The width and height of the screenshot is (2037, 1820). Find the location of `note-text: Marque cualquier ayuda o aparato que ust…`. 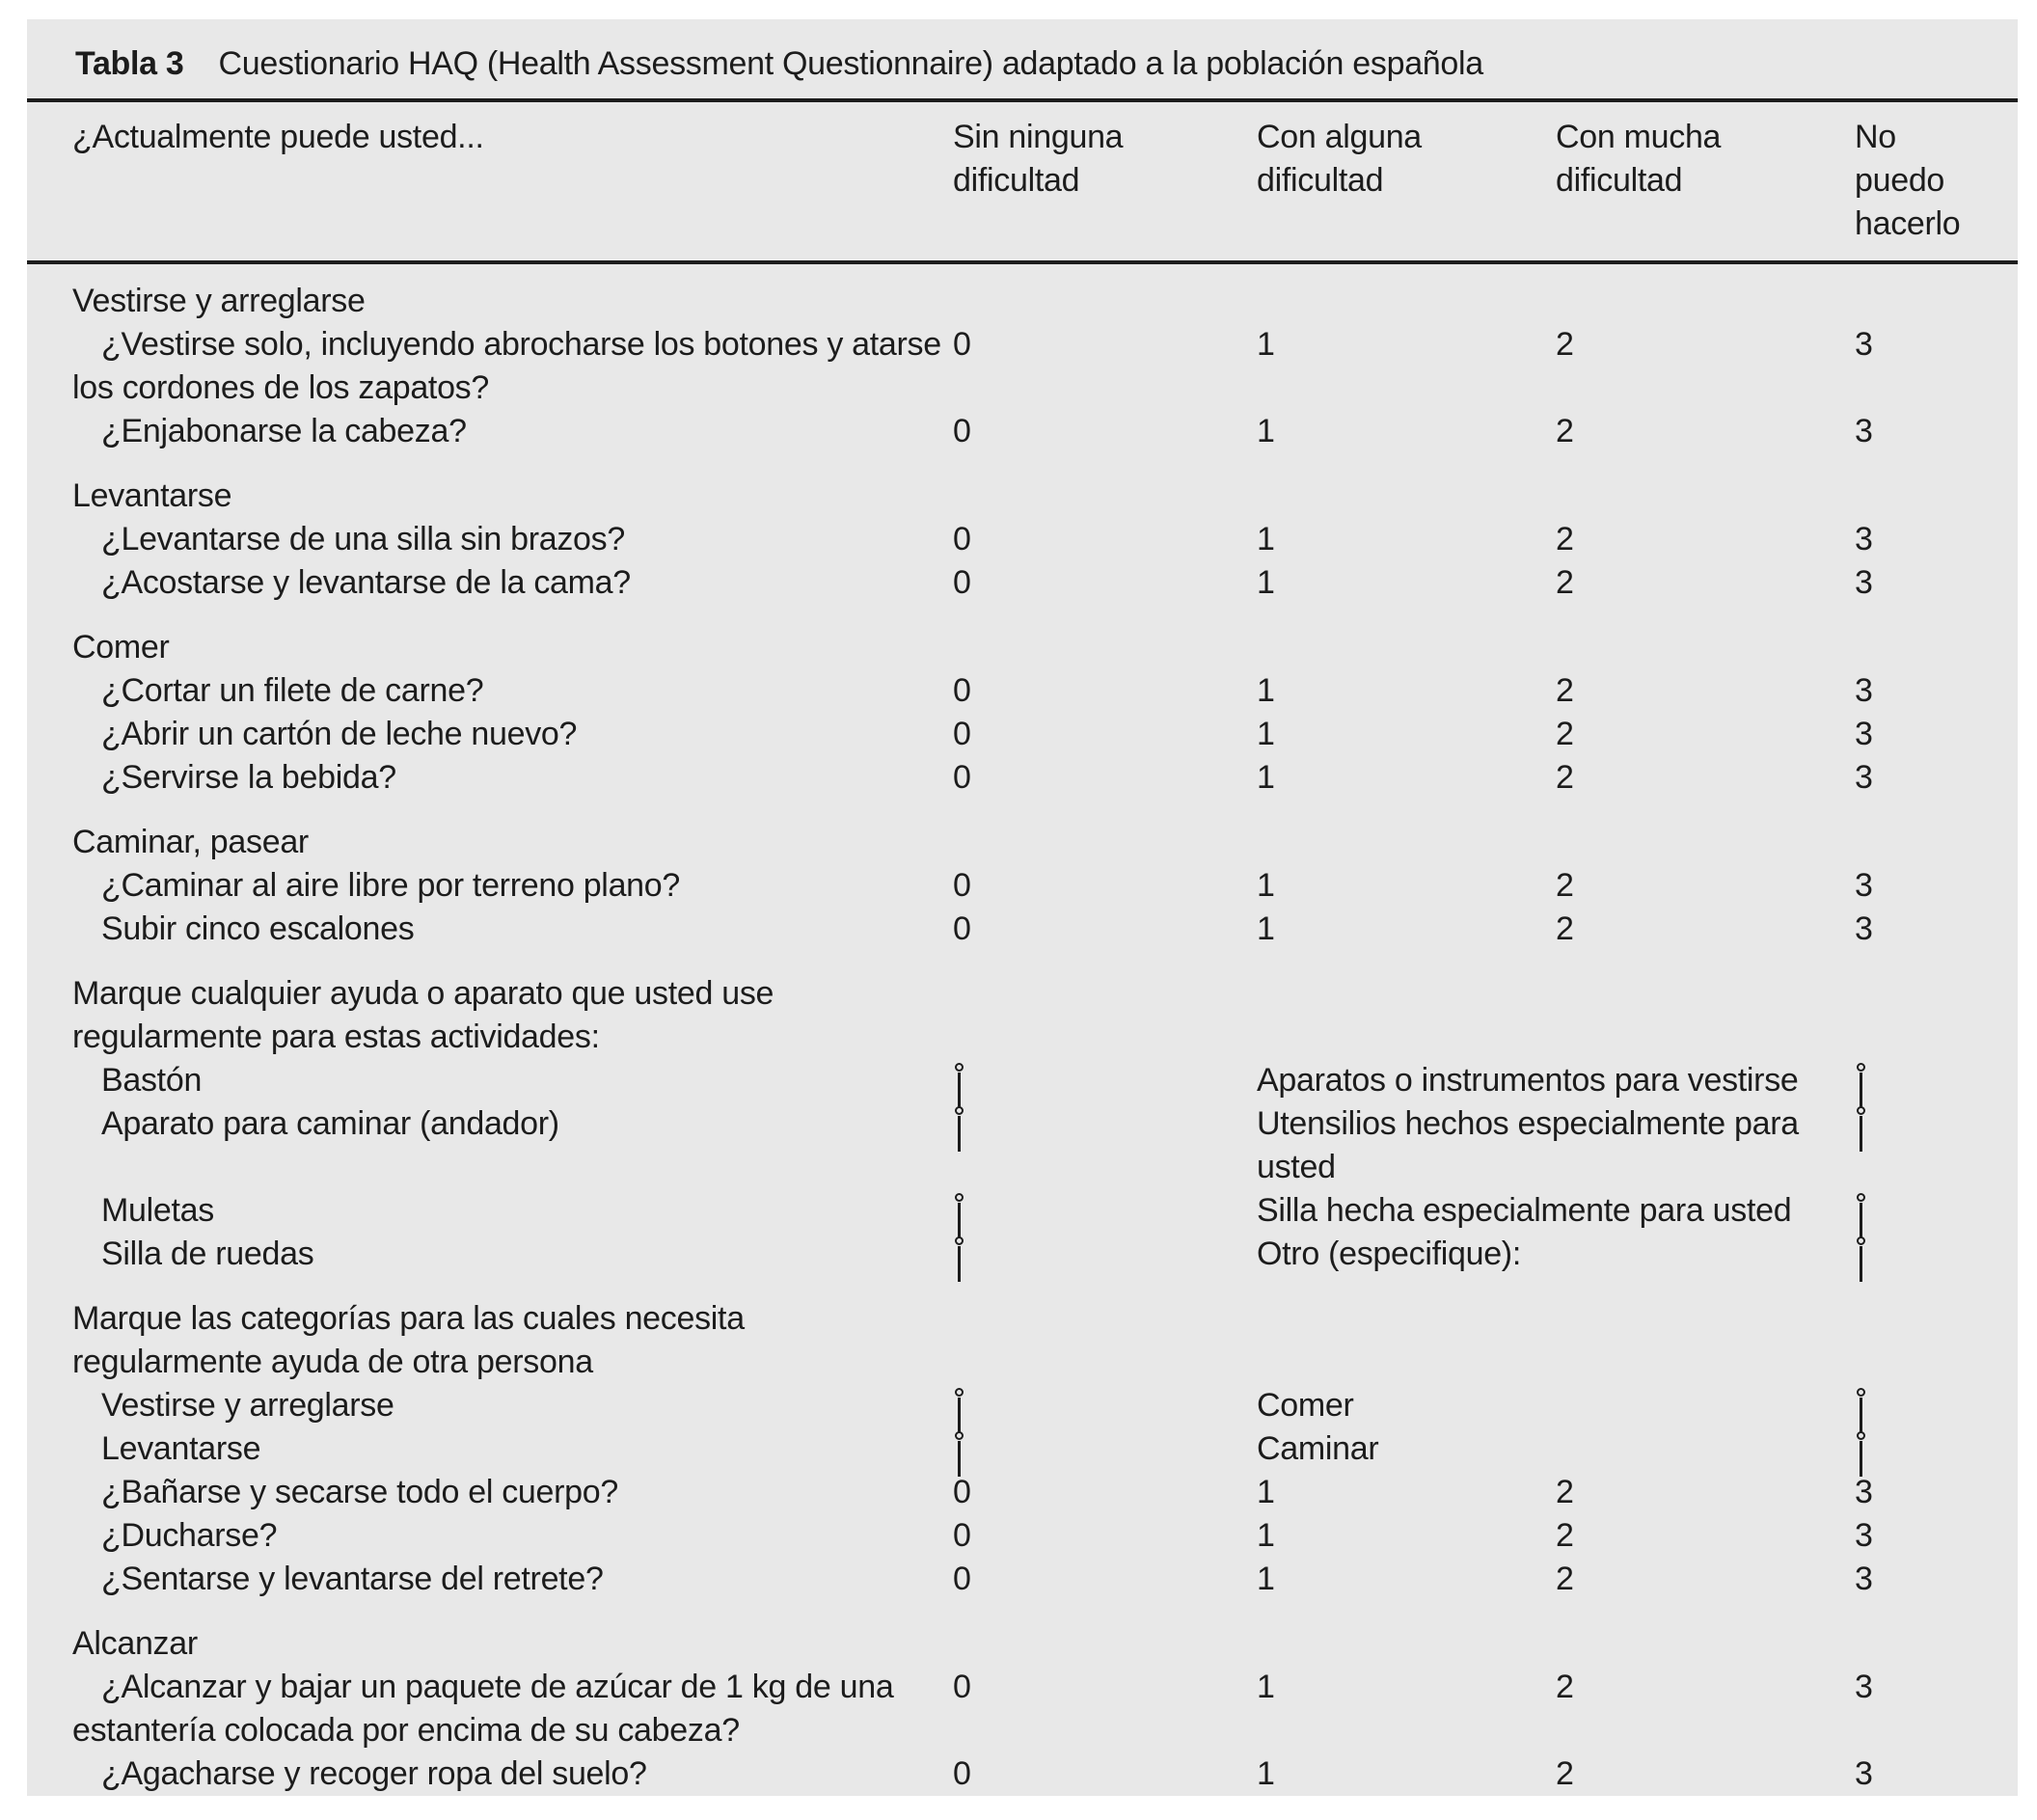

note-text: Marque cualquier ayuda o aparato que ust… is located at coordinates (423, 994).